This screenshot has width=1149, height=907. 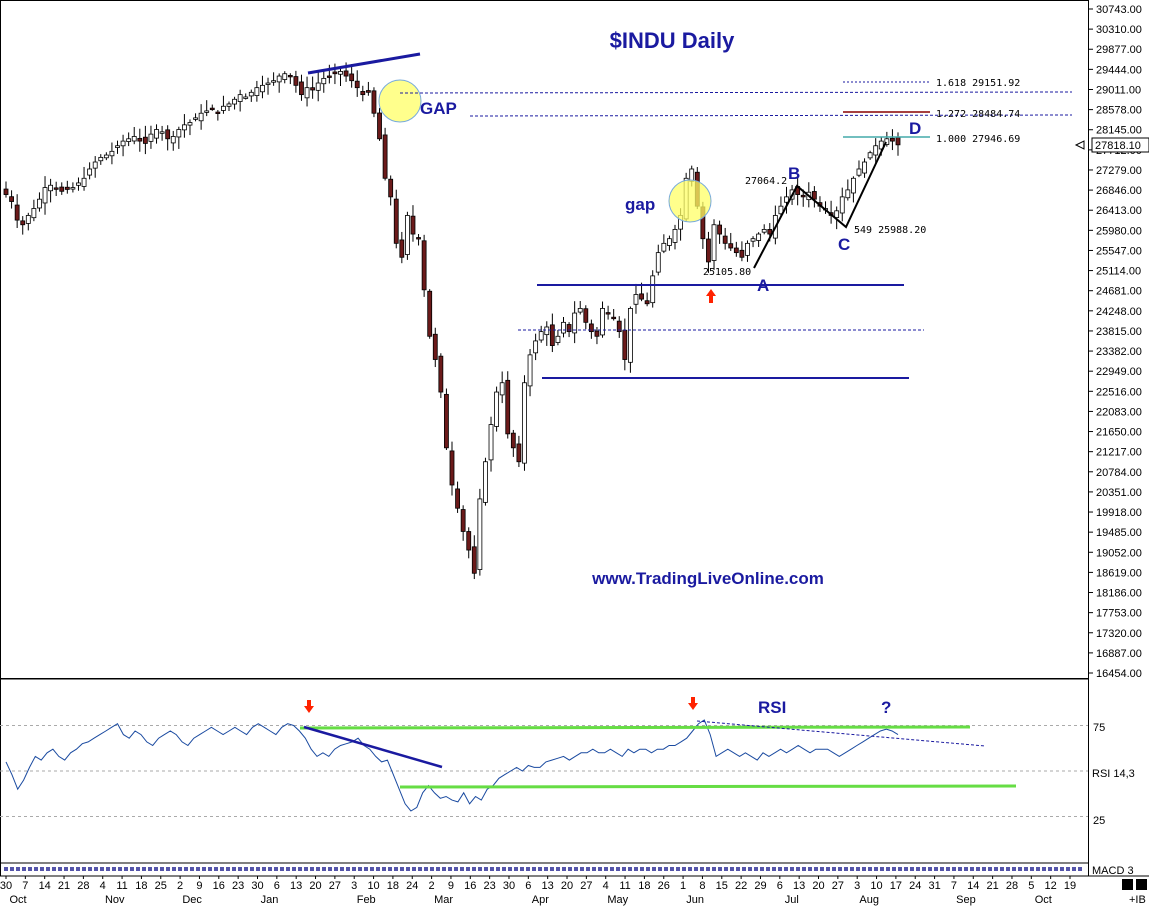 What do you see at coordinates (886, 707) in the screenshot?
I see `rsi-question-mark: ?` at bounding box center [886, 707].